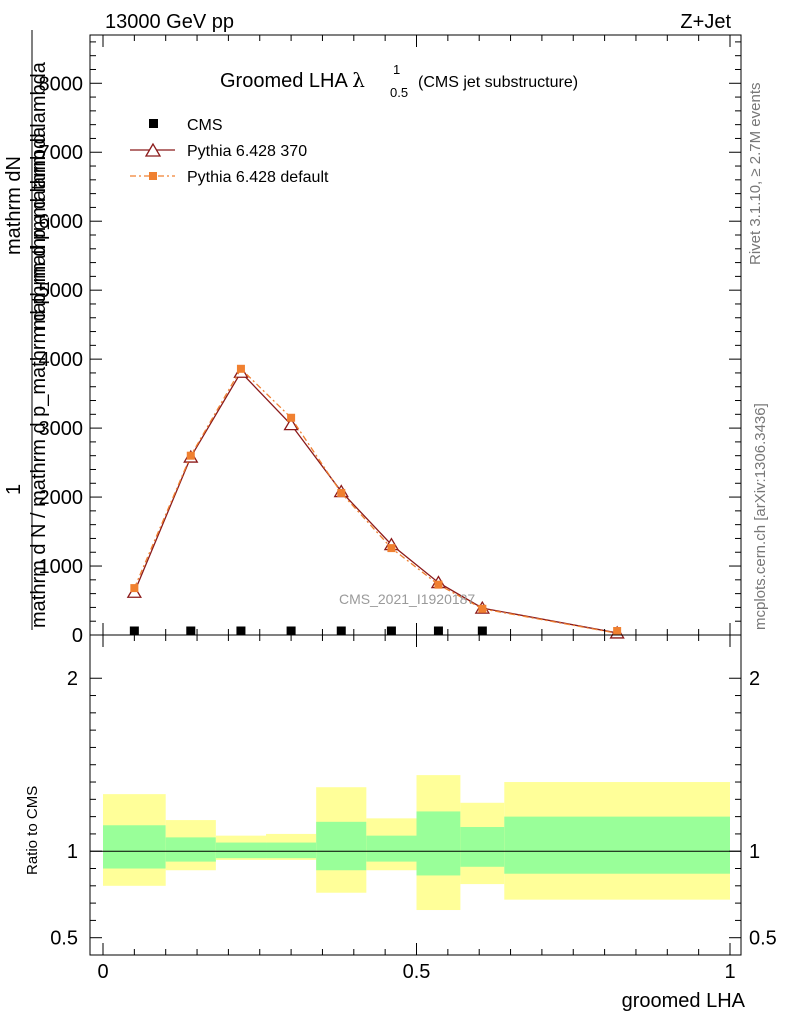 This screenshot has height=1024, width=786. Describe the element at coordinates (61, 153) in the screenshot. I see `y-tick-label: 7000` at that location.